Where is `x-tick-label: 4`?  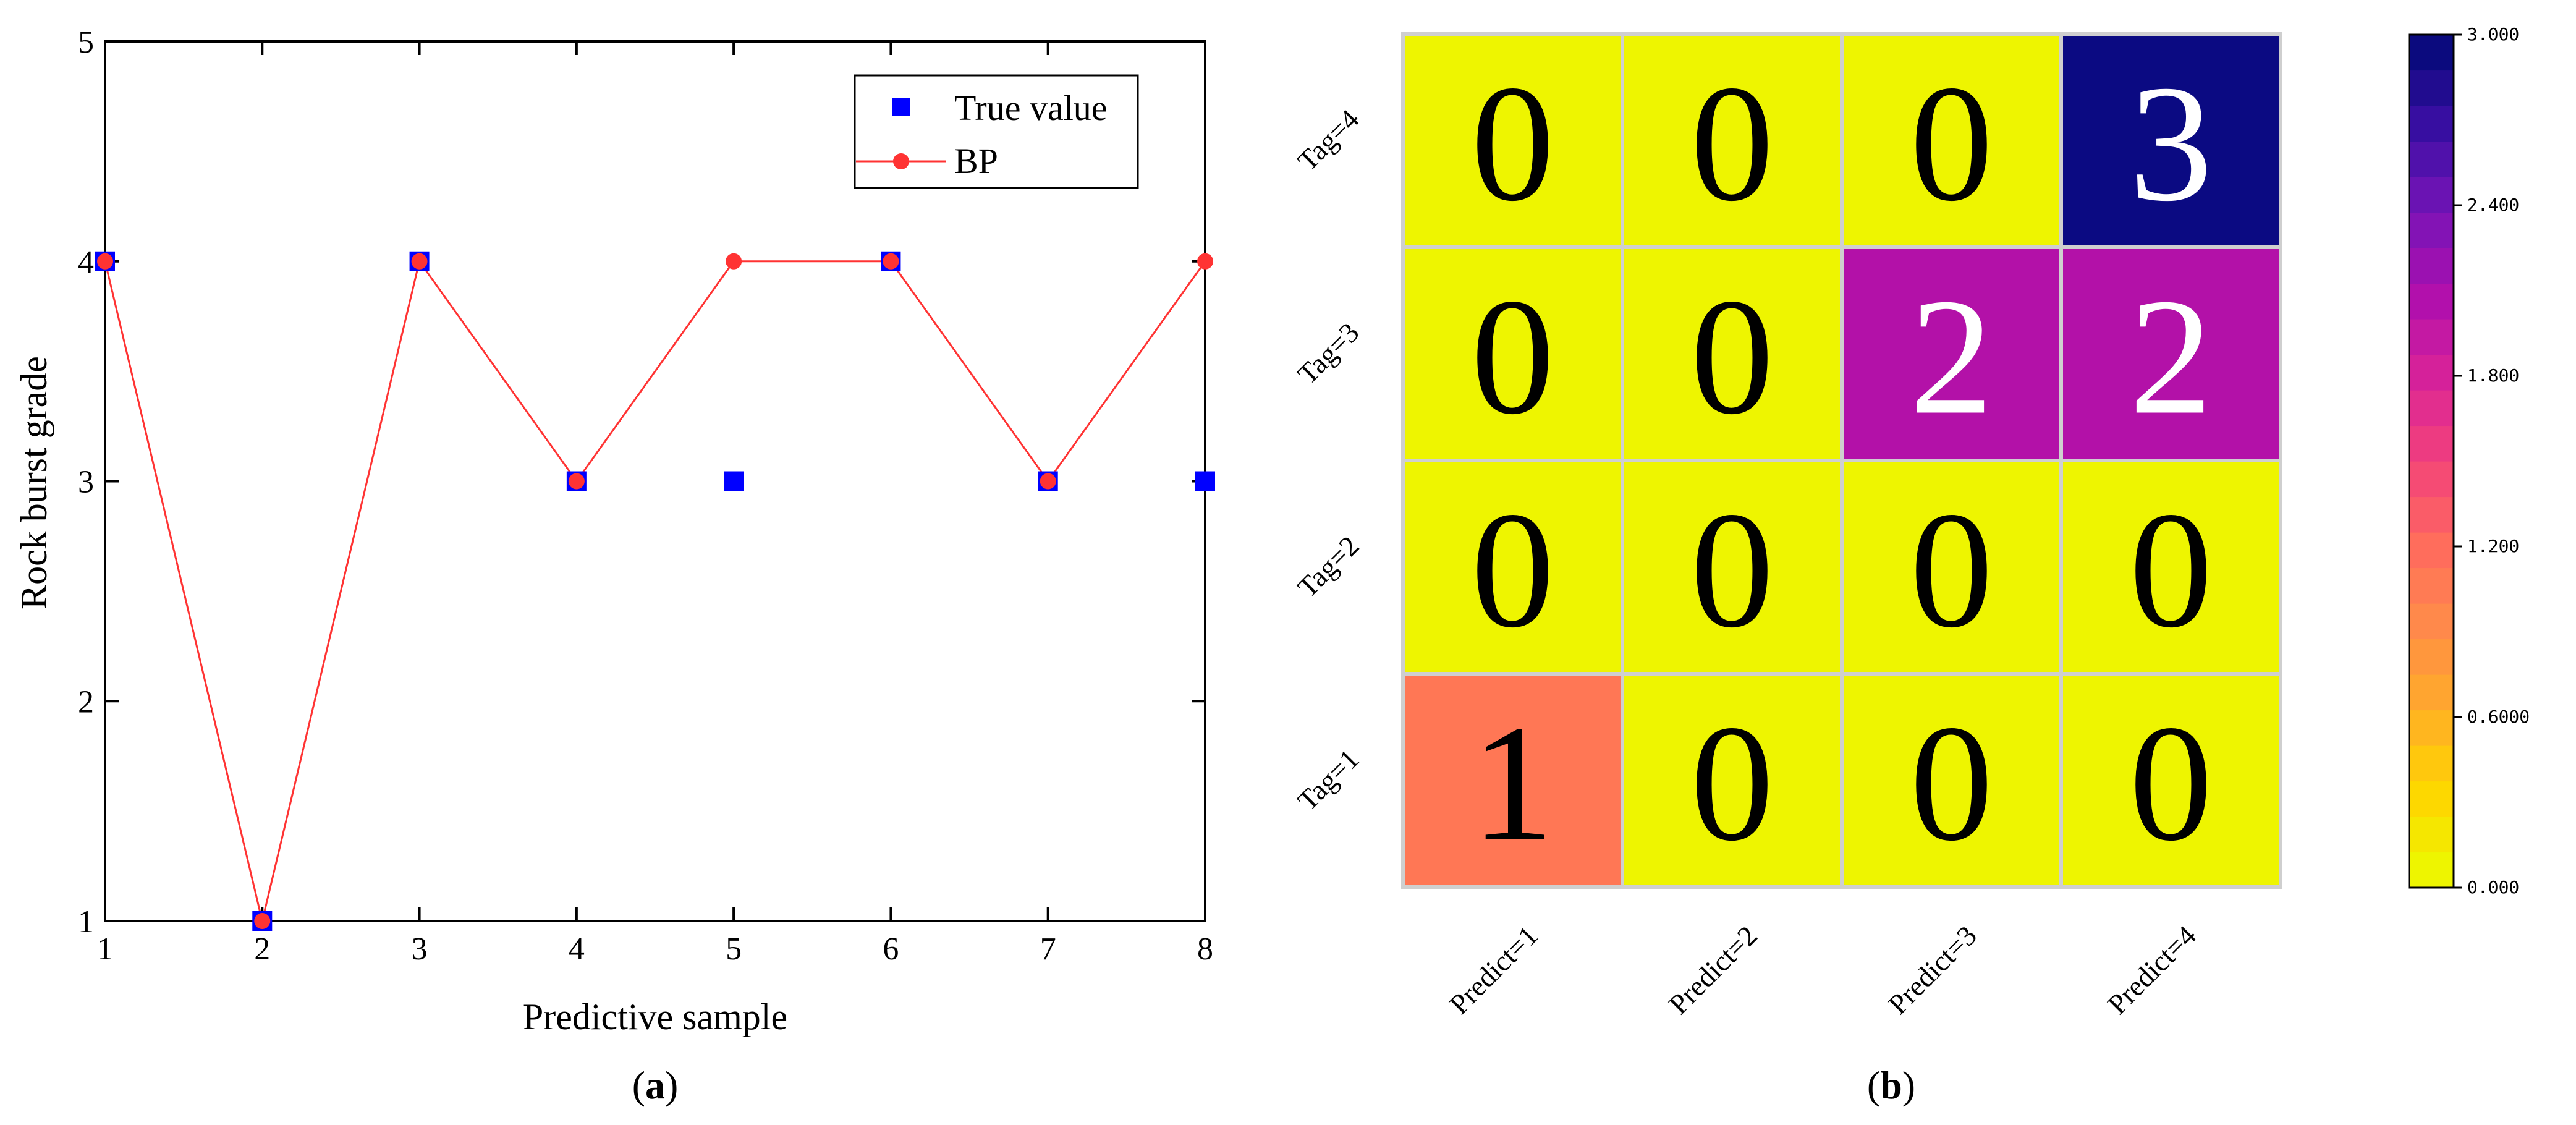 x-tick-label: 4 is located at coordinates (577, 949).